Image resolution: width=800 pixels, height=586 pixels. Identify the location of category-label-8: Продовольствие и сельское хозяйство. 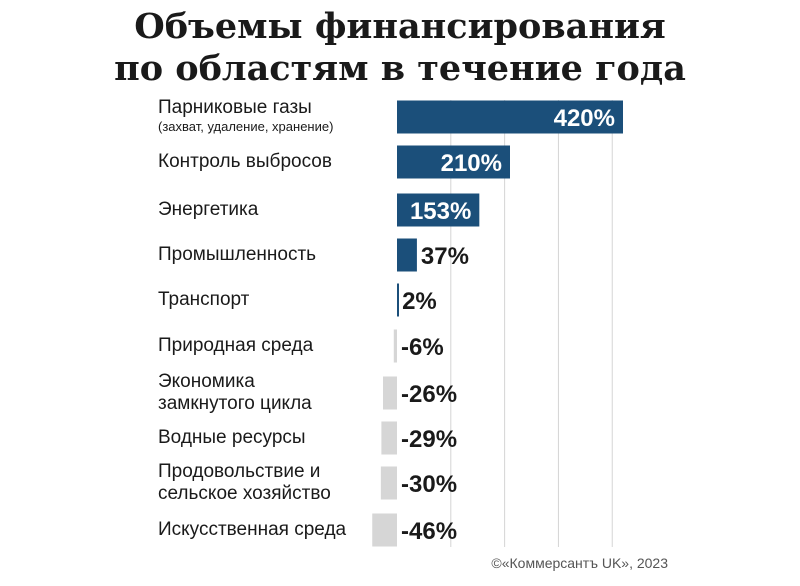
(244, 482).